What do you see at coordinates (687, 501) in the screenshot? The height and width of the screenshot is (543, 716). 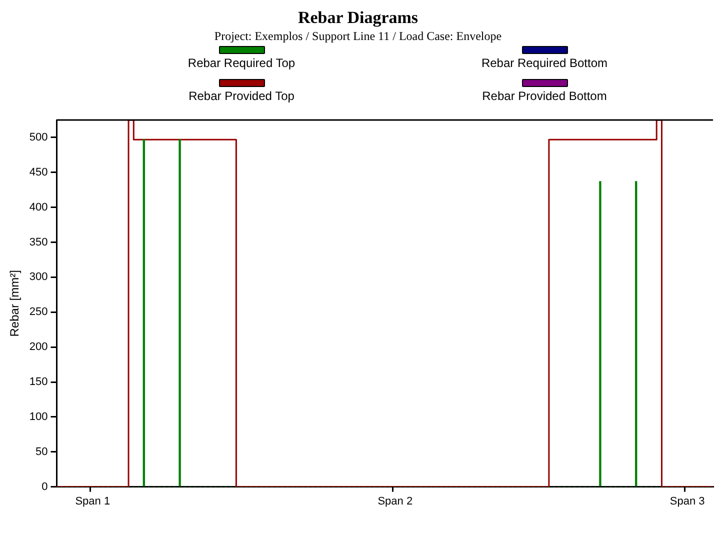 I see `x-tick-label: Span 3` at bounding box center [687, 501].